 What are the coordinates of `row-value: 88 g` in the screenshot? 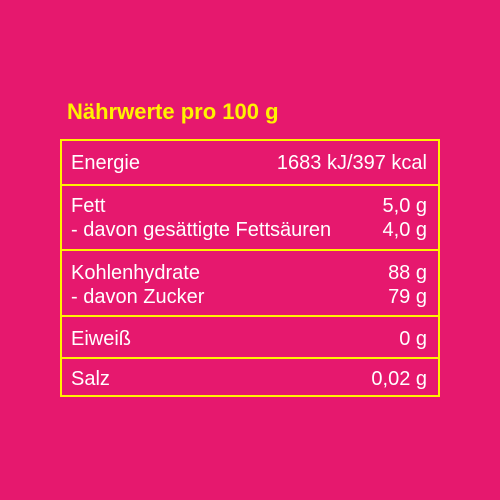 It's located at (407, 273).